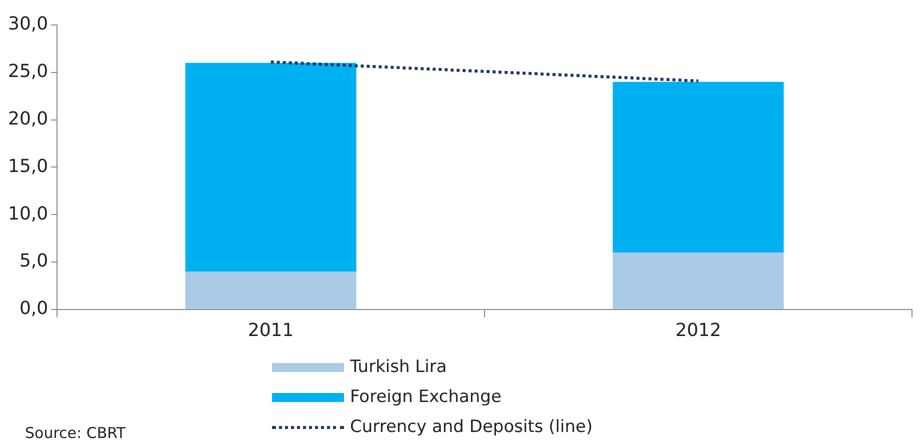 Image resolution: width=922 pixels, height=445 pixels. What do you see at coordinates (28, 71) in the screenshot?
I see `y-tick-label: 25,0` at bounding box center [28, 71].